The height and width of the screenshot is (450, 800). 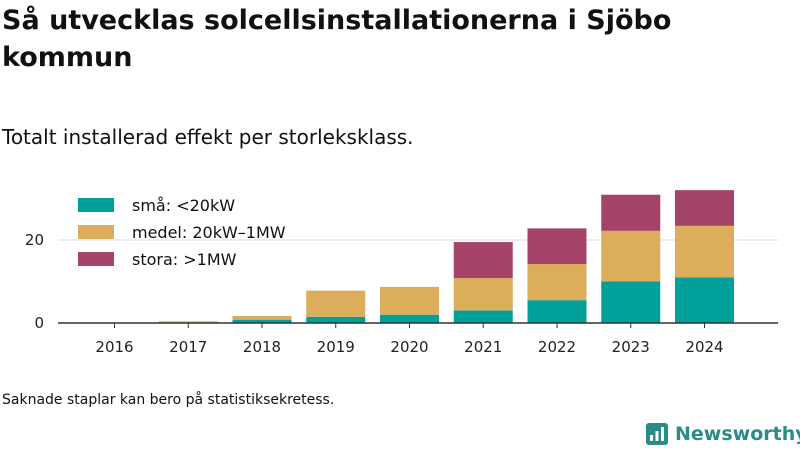 What do you see at coordinates (183, 205) in the screenshot?
I see `legend-label: små: <20kW` at bounding box center [183, 205].